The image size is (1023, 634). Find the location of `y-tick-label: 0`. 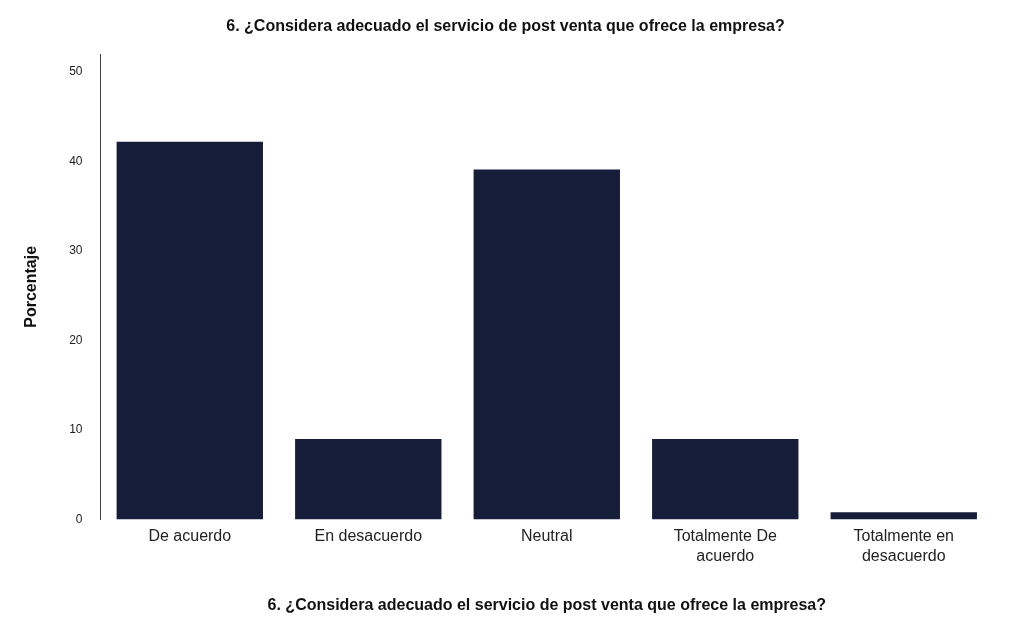

y-tick-label: 0 is located at coordinates (79, 518).